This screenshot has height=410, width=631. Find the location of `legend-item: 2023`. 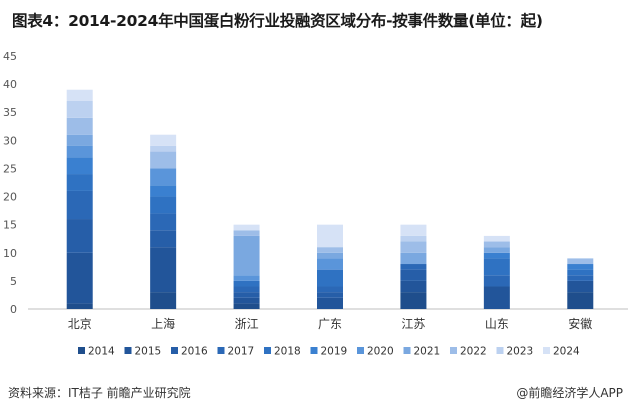

legend-item: 2023 is located at coordinates (515, 352).